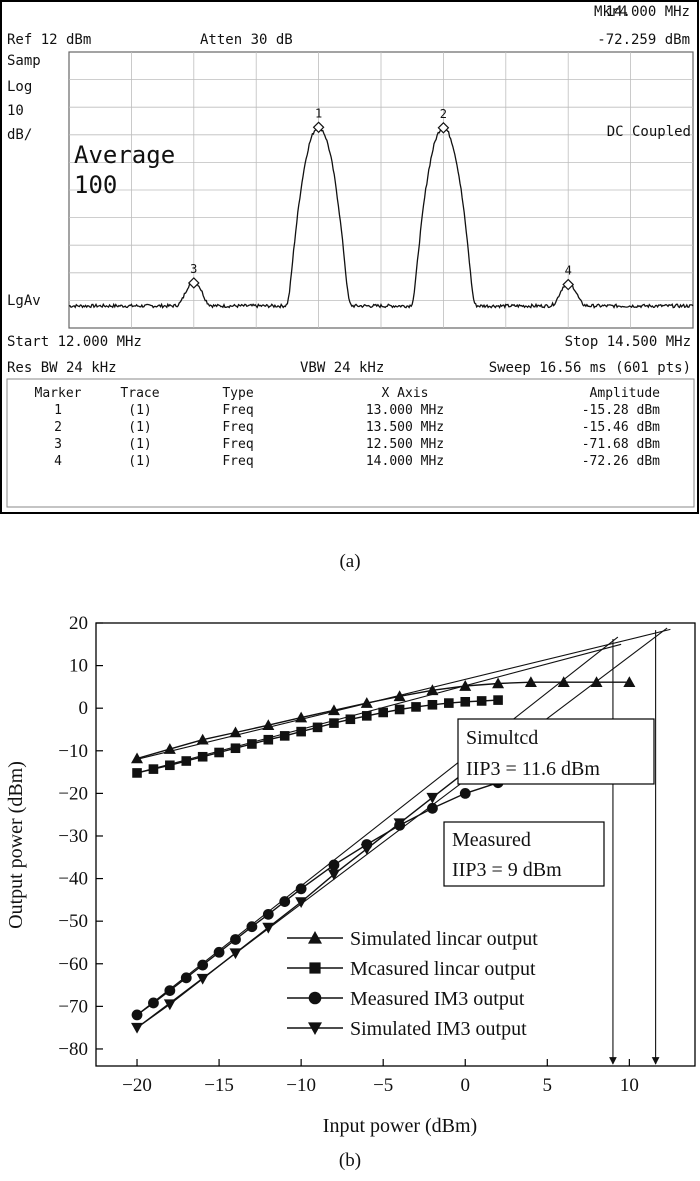 The height and width of the screenshot is (1181, 700). I want to click on marker-readout-label: Mkr4, so click(611, 12).